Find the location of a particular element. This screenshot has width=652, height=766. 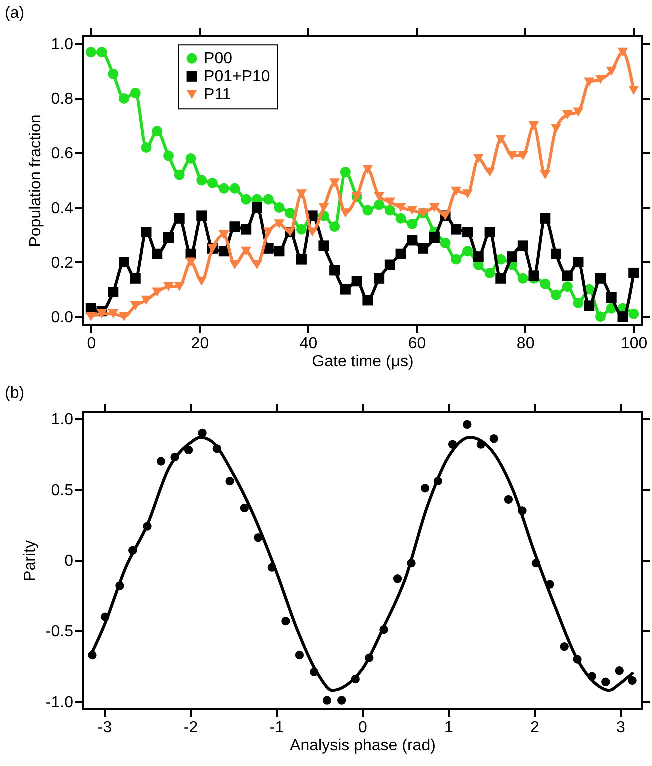

legend-label: P11 is located at coordinates (218, 95).